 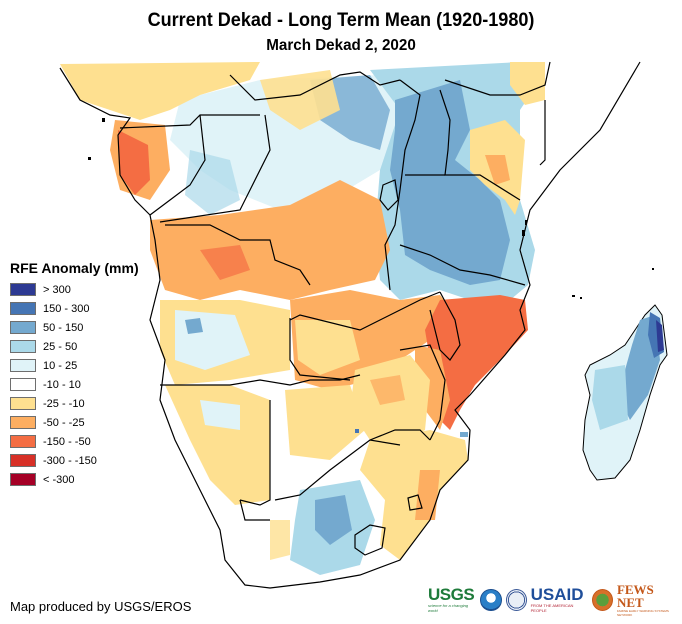 I want to click on noaa-logo-icon, so click(x=491, y=600).